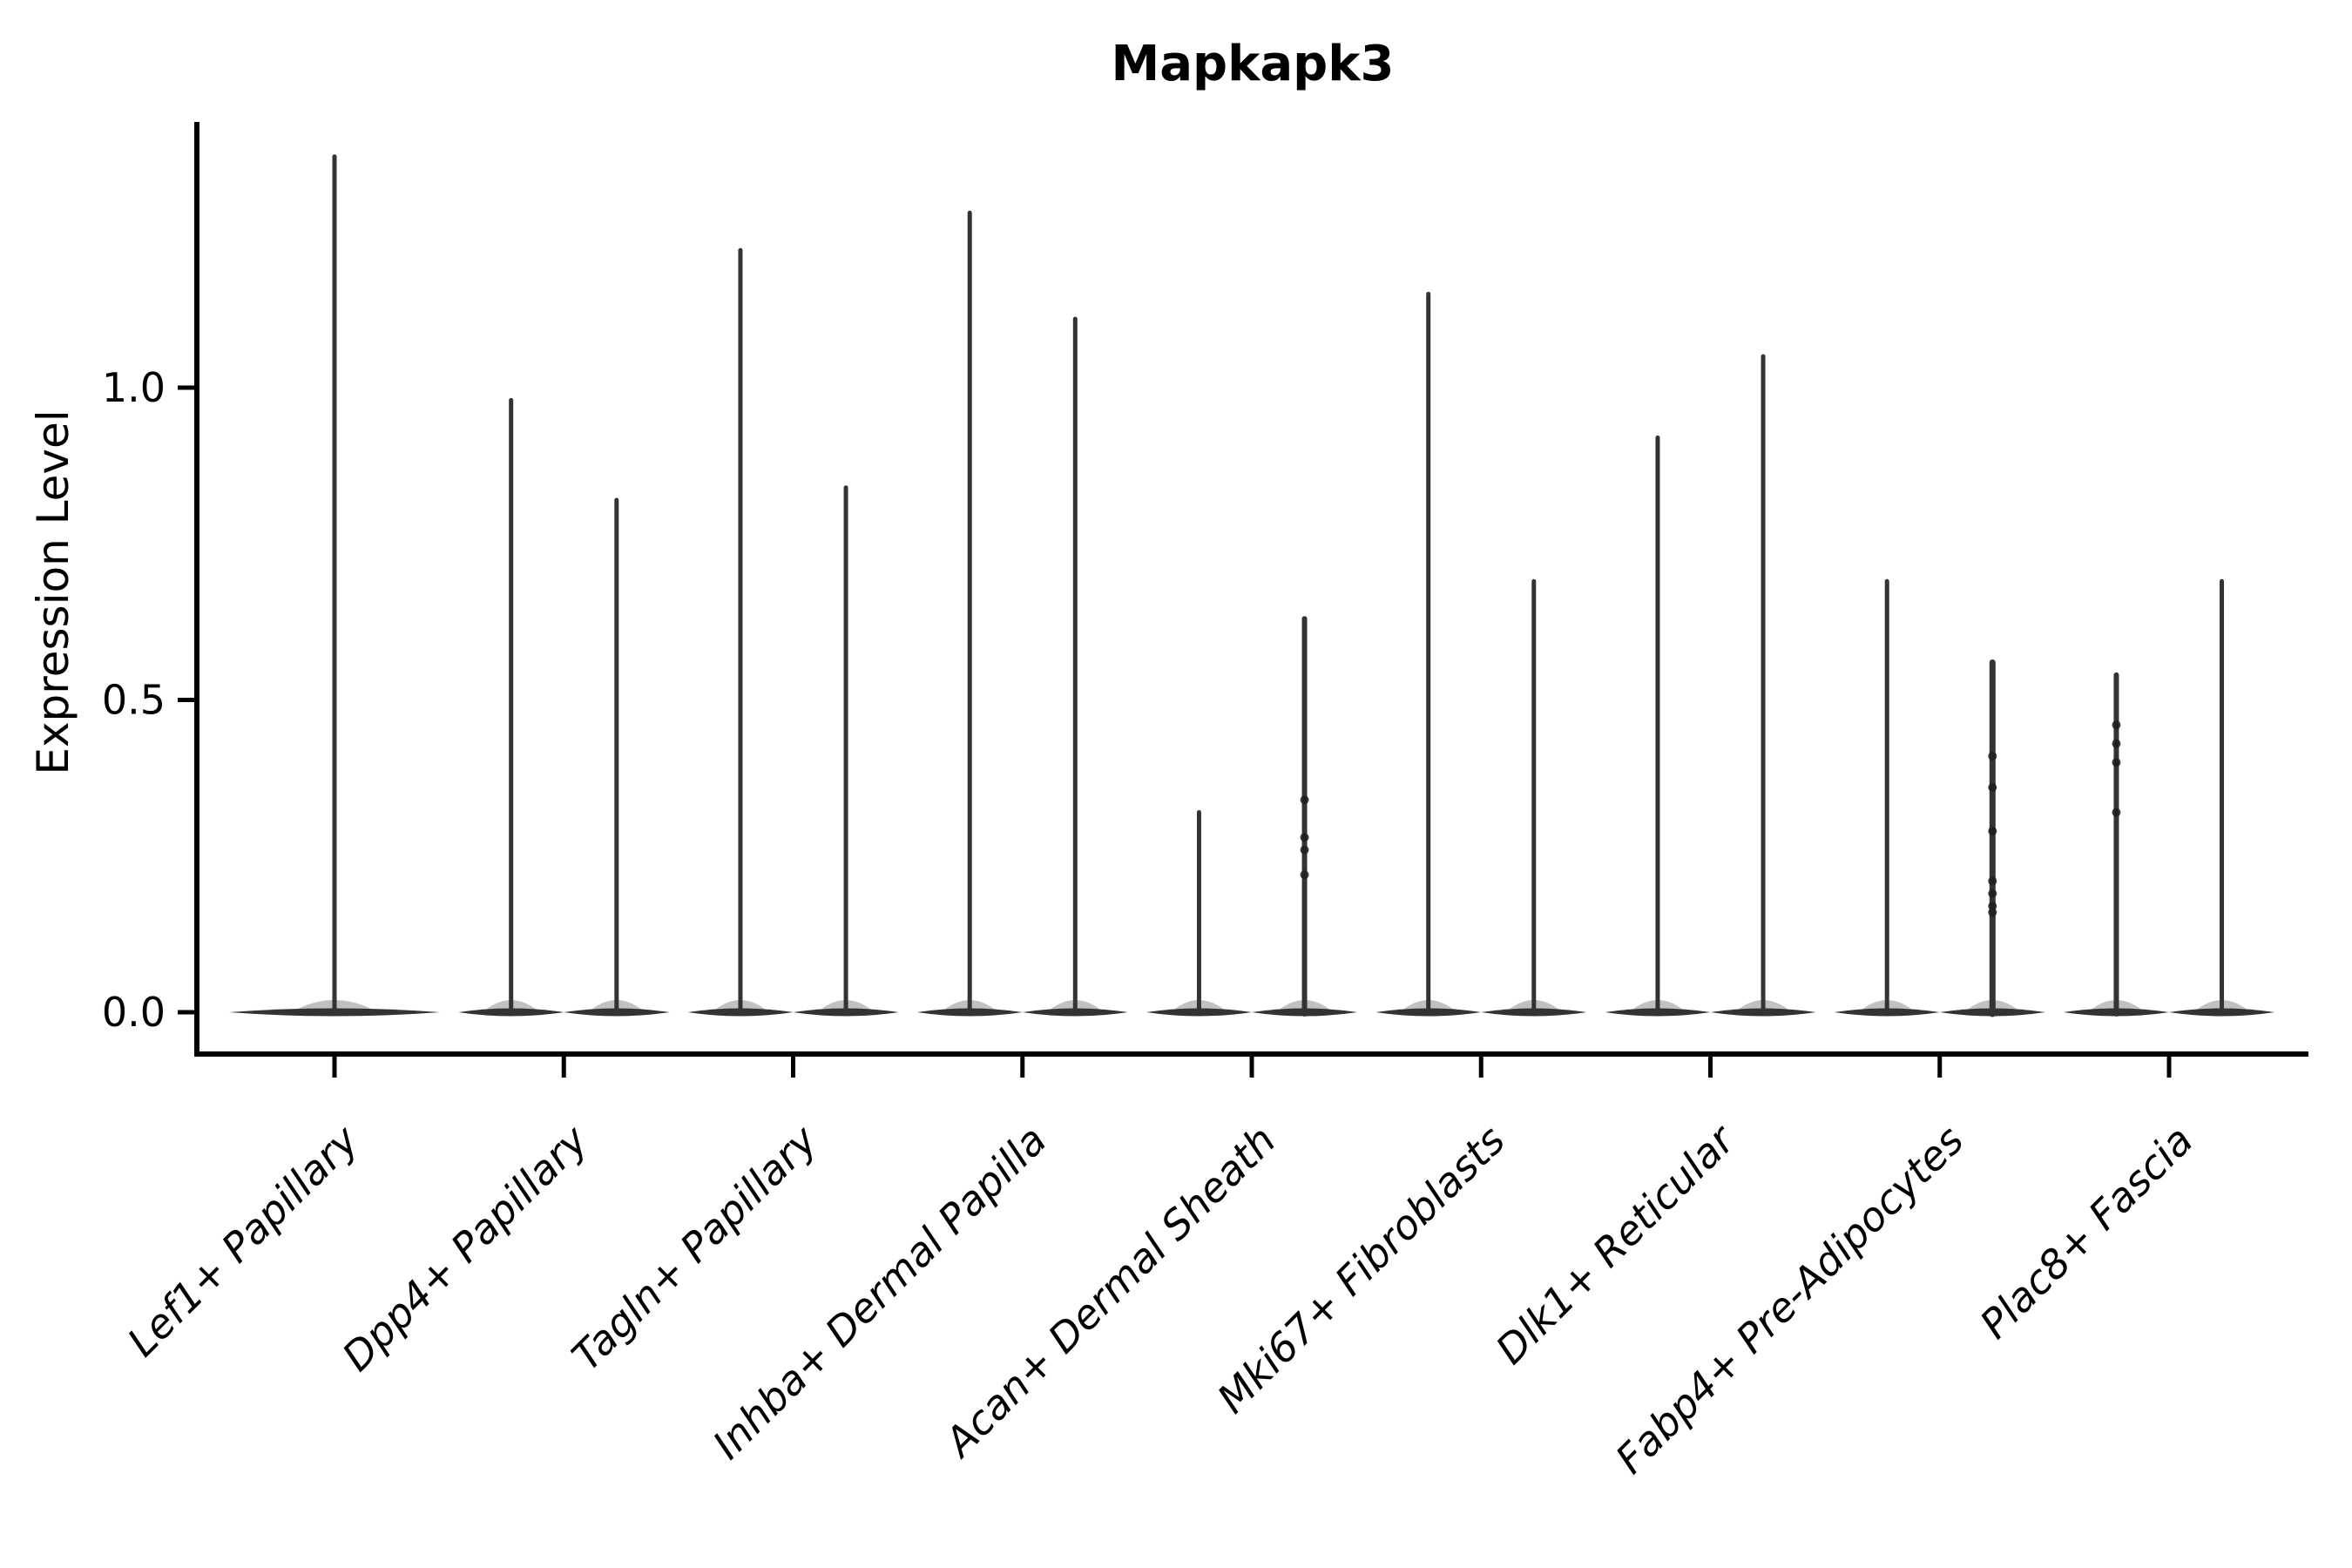 This screenshot has width=2352, height=1568. What do you see at coordinates (134, 700) in the screenshot?
I see `y-tick-label: 0.5` at bounding box center [134, 700].